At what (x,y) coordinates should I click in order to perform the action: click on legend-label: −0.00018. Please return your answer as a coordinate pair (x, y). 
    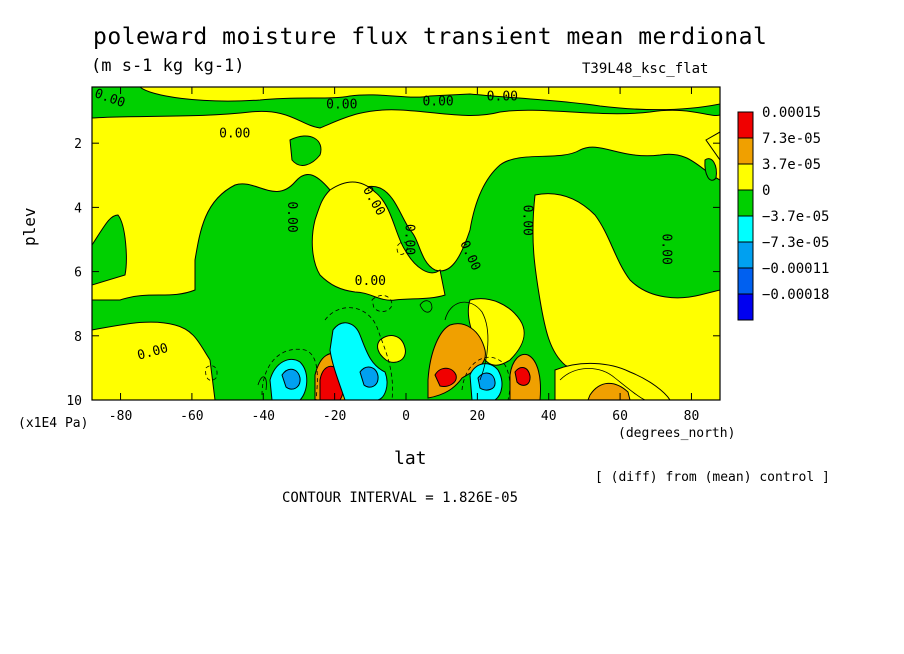
    Looking at the image, I should click on (795, 295).